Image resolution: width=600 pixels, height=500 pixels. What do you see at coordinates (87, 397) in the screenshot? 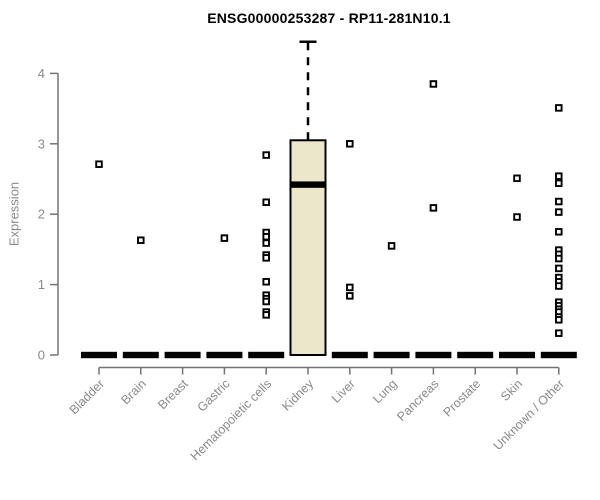
I see `x-tick-label: Bladder` at bounding box center [87, 397].